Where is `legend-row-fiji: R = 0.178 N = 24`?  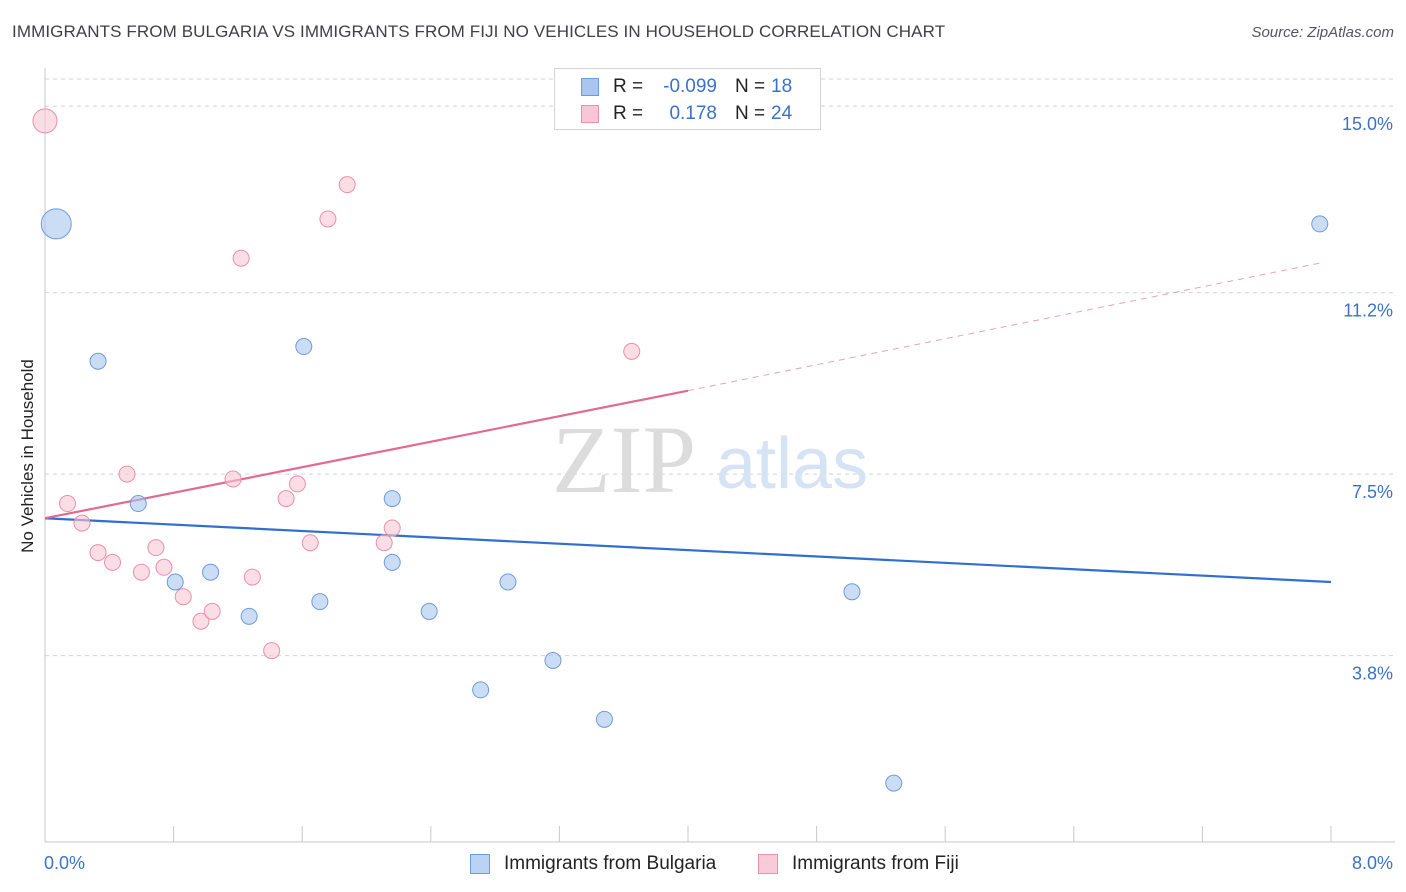 legend-row-fiji: R = 0.178 N = 24 is located at coordinates (687, 114).